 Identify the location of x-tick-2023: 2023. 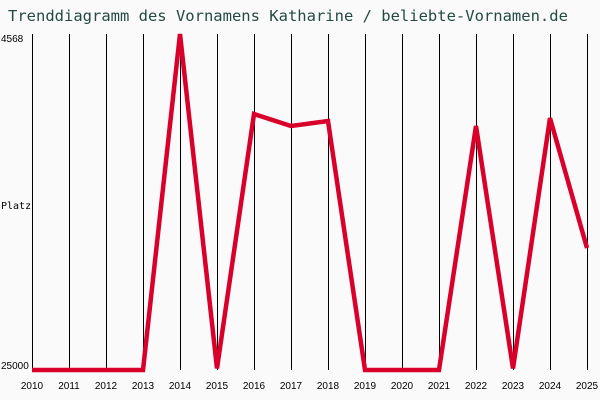
(513, 386).